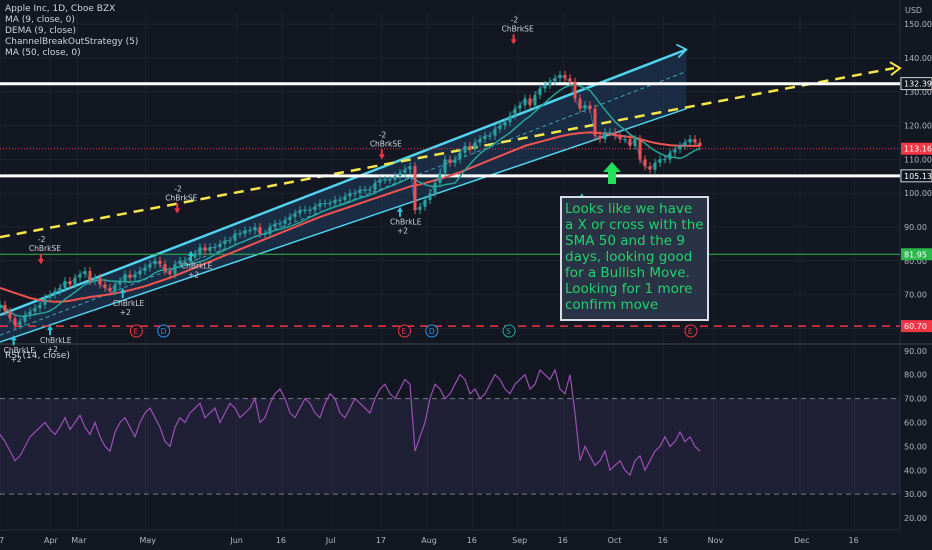  Describe the element at coordinates (40, 20) in the screenshot. I see `legend-ma9: MA (9, close, 0)` at that location.